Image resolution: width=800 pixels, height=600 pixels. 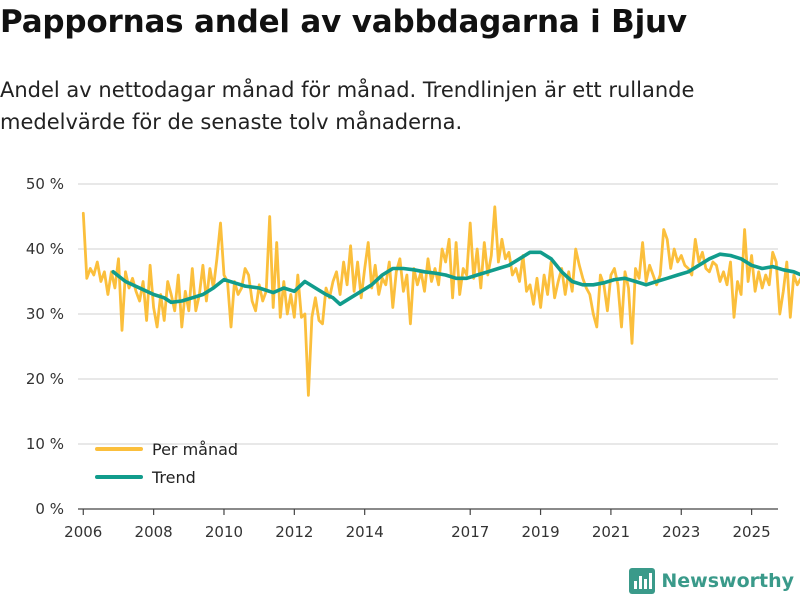 I want to click on series-line-trend, so click(x=455, y=278).